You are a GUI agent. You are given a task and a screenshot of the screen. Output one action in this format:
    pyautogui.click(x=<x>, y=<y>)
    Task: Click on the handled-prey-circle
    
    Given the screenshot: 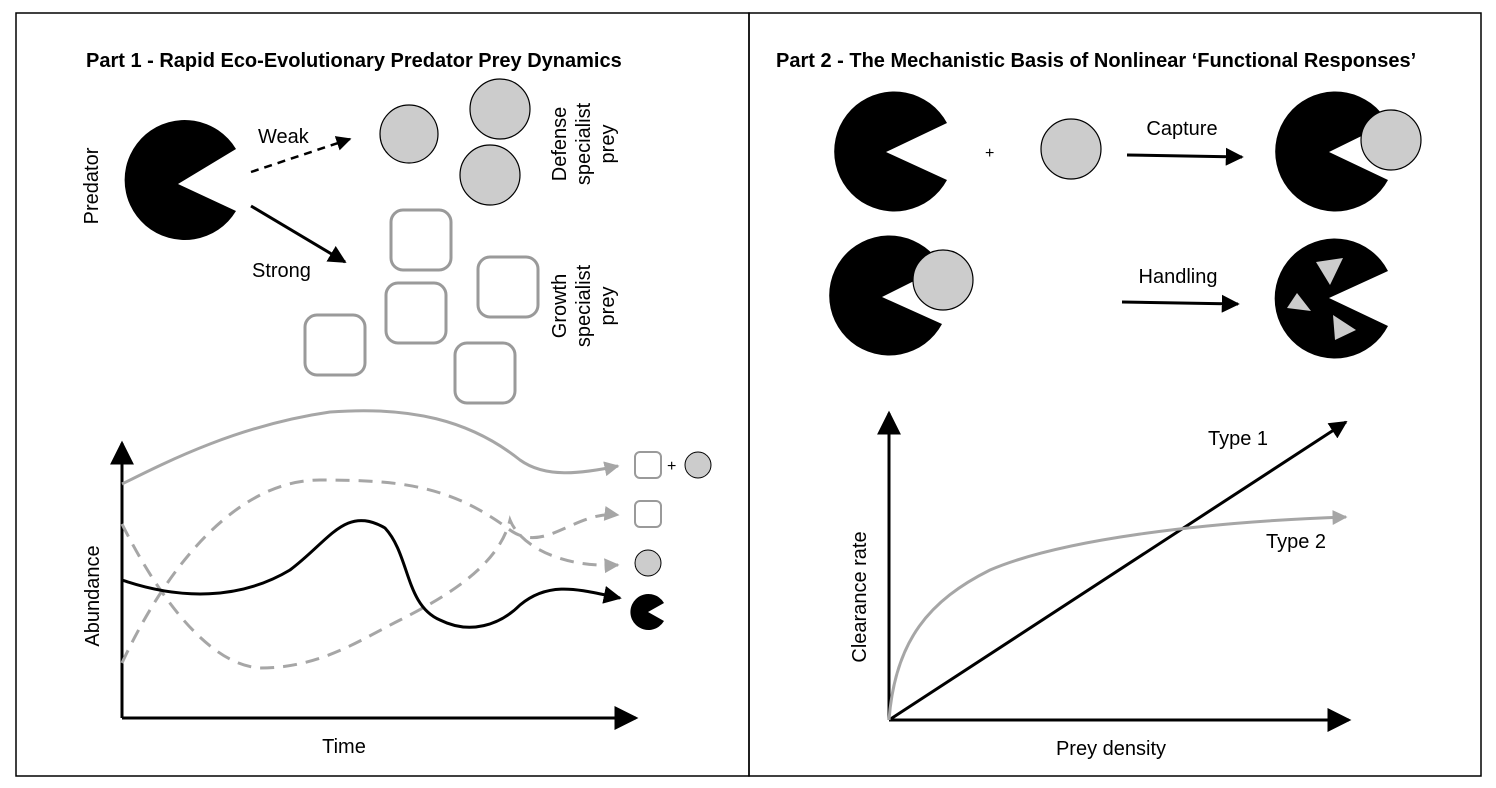 What is the action you would take?
    pyautogui.click(x=943, y=280)
    